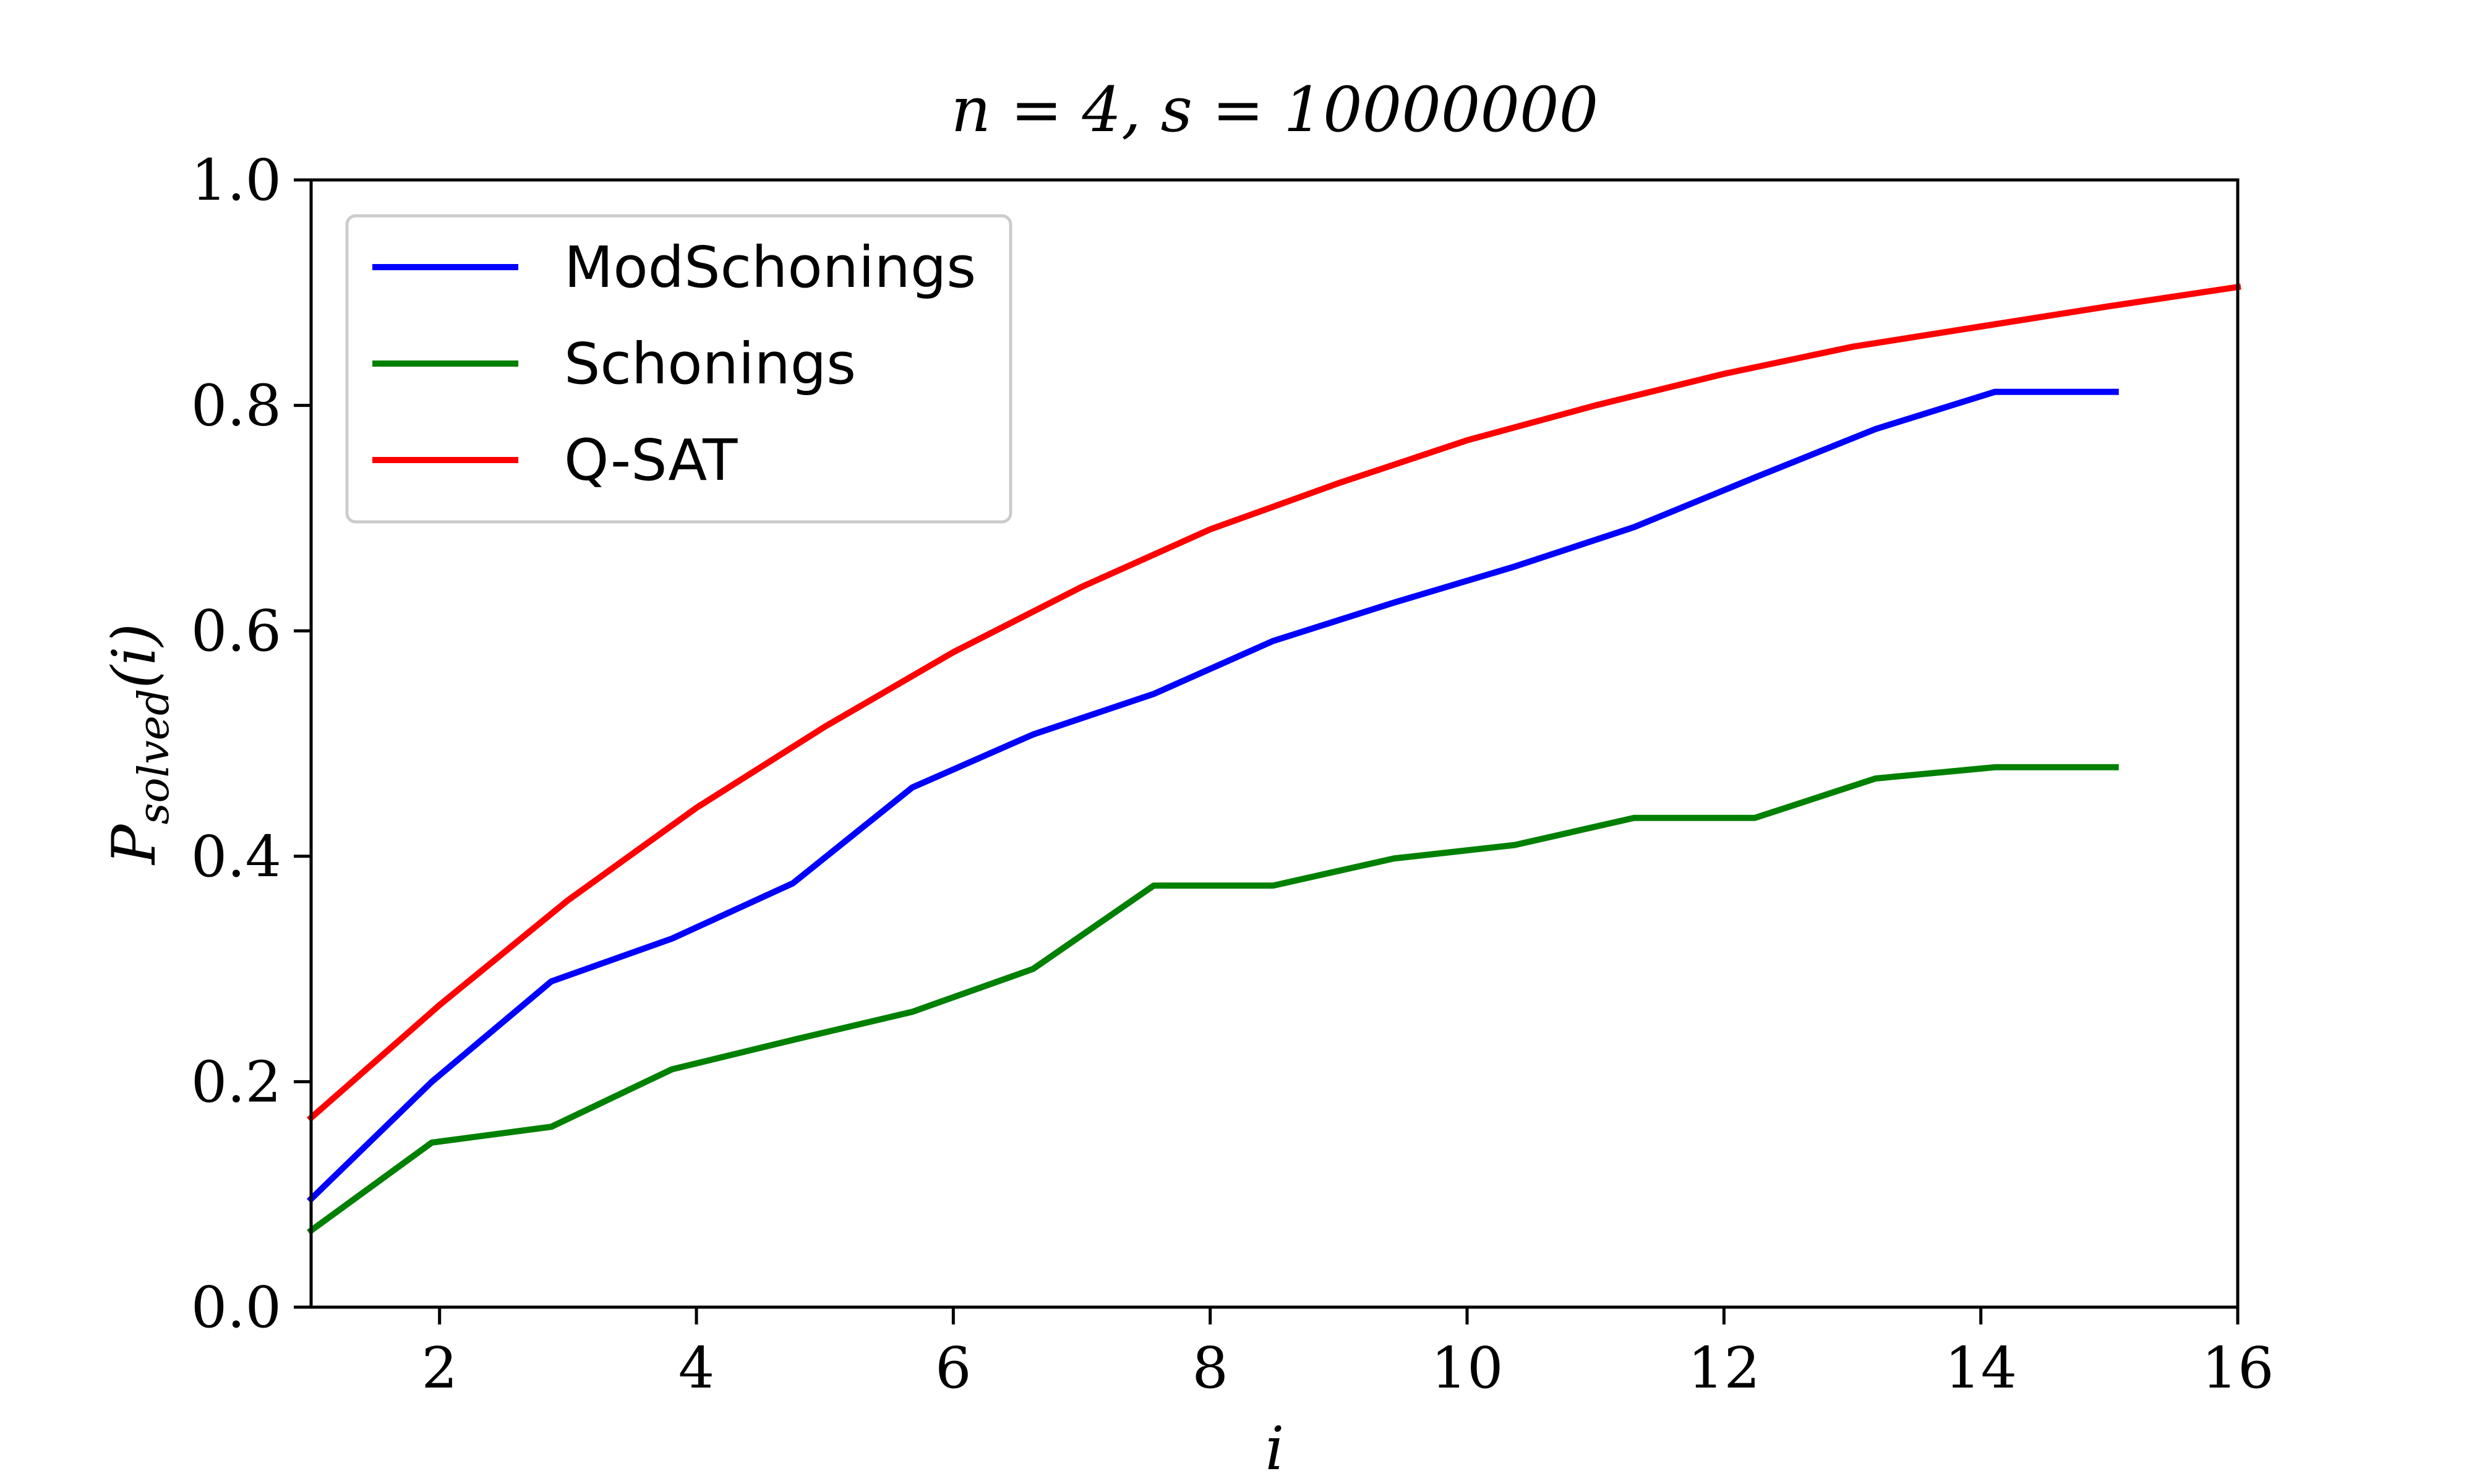 The width and height of the screenshot is (2474, 1484). Describe the element at coordinates (236, 857) in the screenshot. I see `y-tick-label: 0.4` at that location.